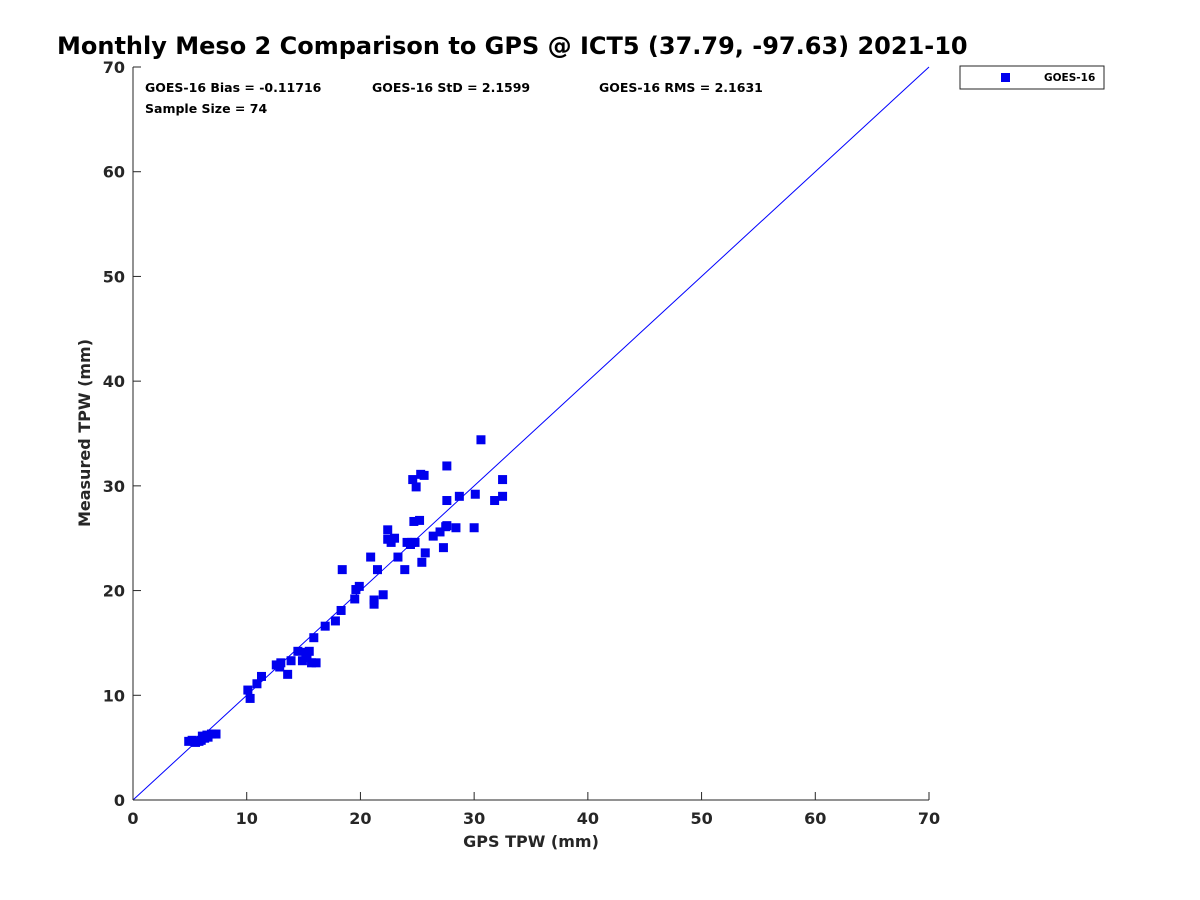 The height and width of the screenshot is (900, 1200). What do you see at coordinates (701, 818) in the screenshot?
I see `x-tick-label: 50` at bounding box center [701, 818].